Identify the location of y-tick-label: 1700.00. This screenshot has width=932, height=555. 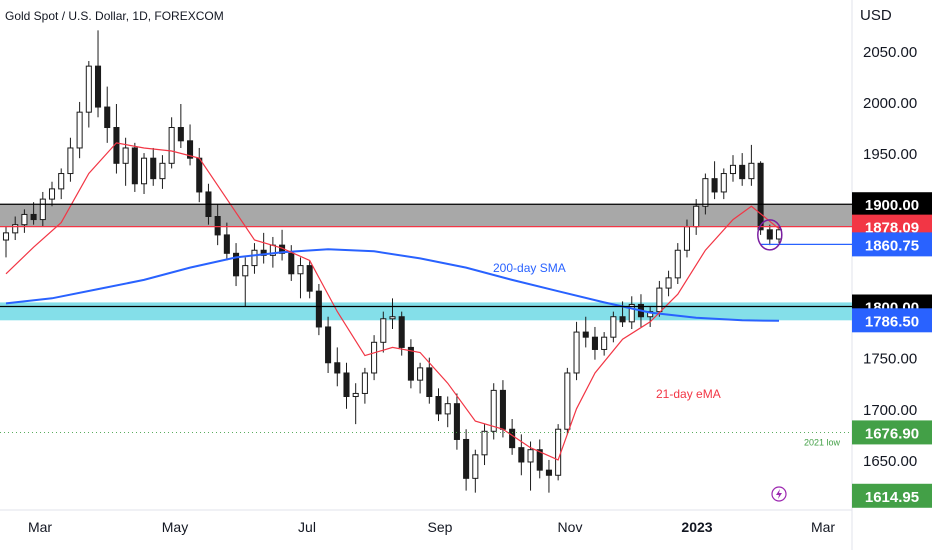
(890, 410).